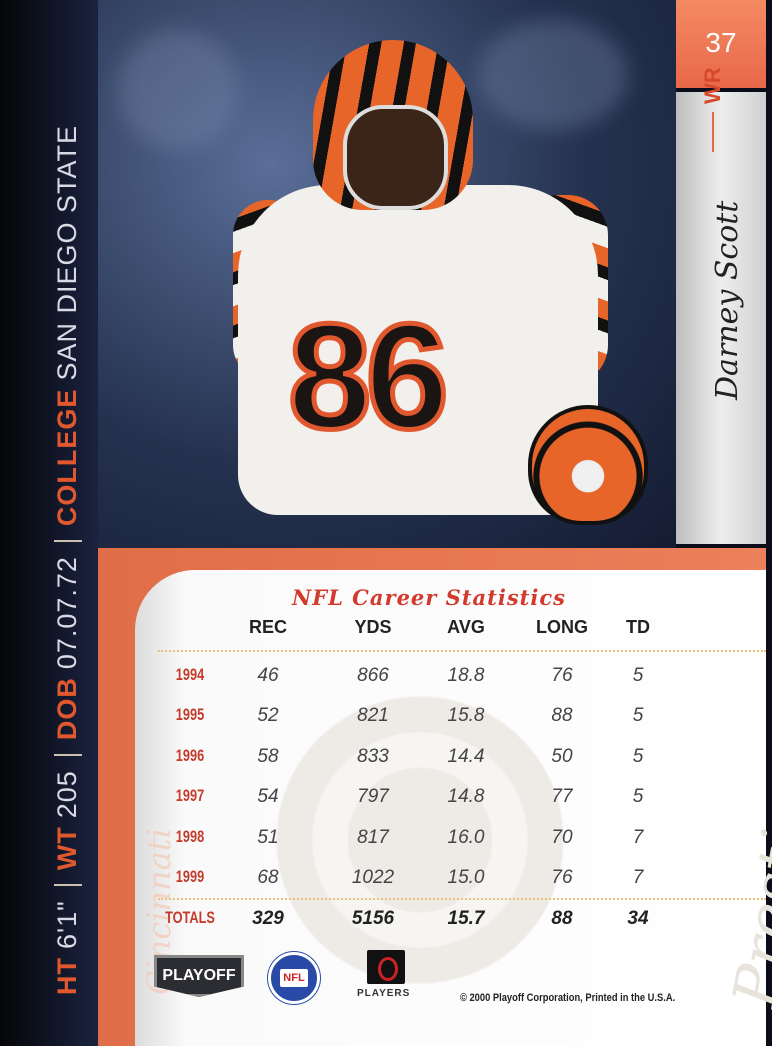 The width and height of the screenshot is (772, 1046). Describe the element at coordinates (67, 253) in the screenshot. I see `college: SAN DIEGO STATE` at that location.